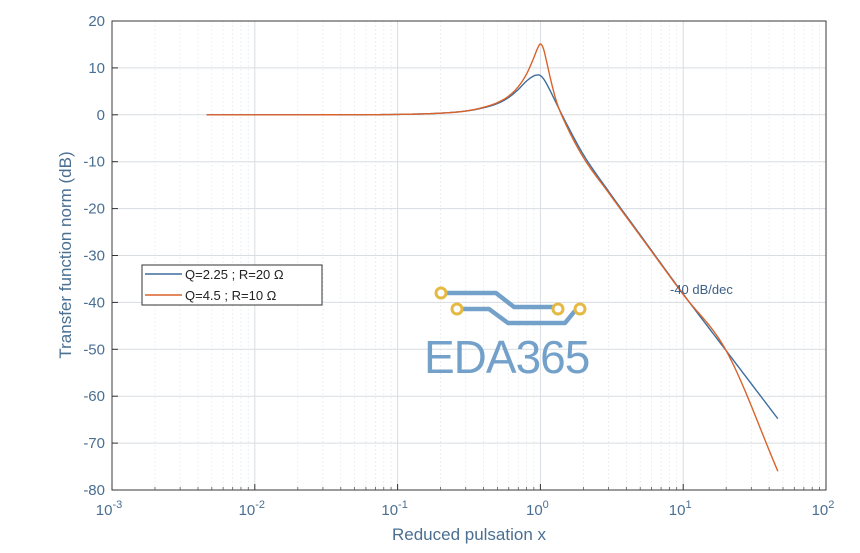 Image resolution: width=860 pixels, height=553 pixels. What do you see at coordinates (823, 509) in the screenshot?
I see `x-tick-label: 10²` at bounding box center [823, 509].